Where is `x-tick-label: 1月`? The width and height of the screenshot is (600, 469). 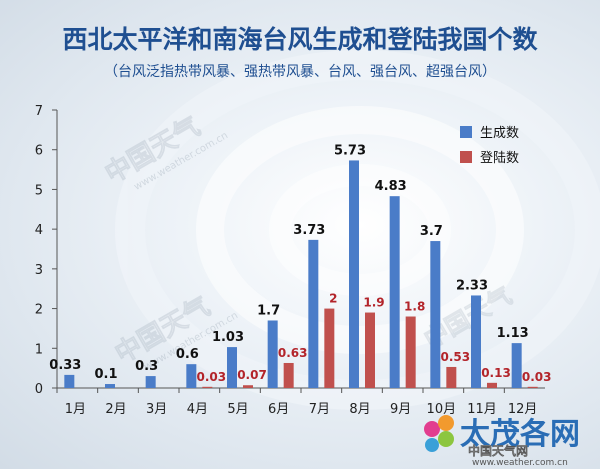
x-tick-label: 1月 is located at coordinates (75, 409).